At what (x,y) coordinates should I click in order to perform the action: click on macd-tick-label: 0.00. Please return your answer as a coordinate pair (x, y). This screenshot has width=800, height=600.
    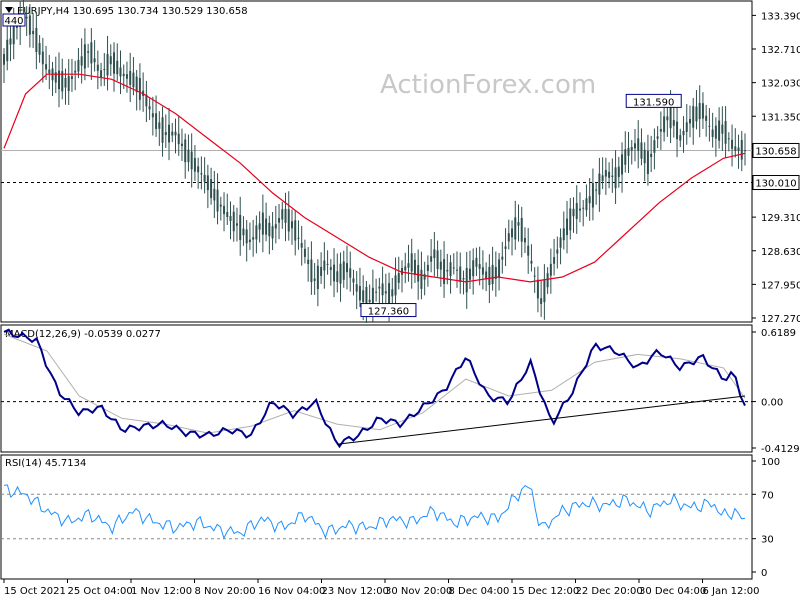
    Looking at the image, I should click on (772, 403).